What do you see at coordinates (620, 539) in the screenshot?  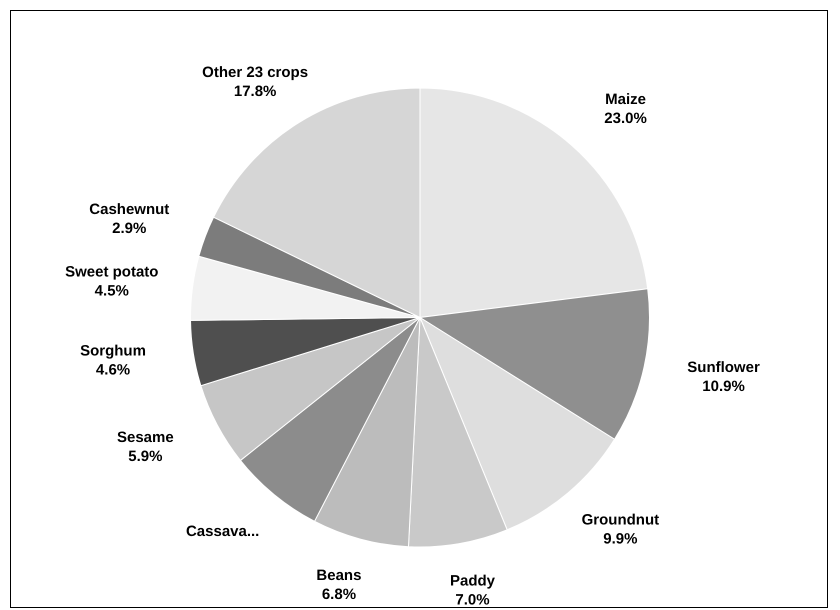 I see `data-label: 9.9%` at bounding box center [620, 539].